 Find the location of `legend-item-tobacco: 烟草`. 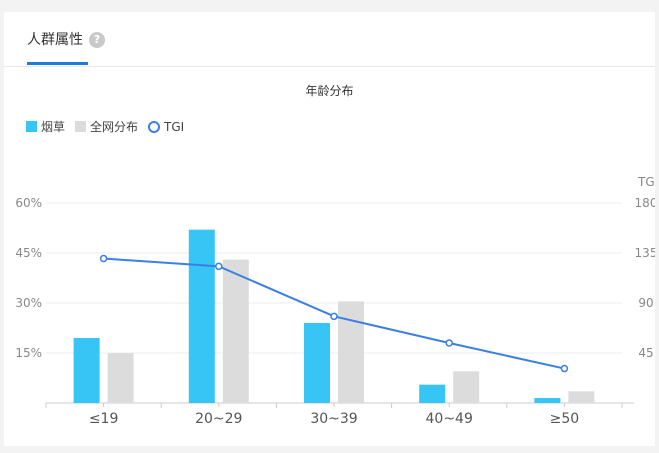

legend-item-tobacco: 烟草 is located at coordinates (45, 126).